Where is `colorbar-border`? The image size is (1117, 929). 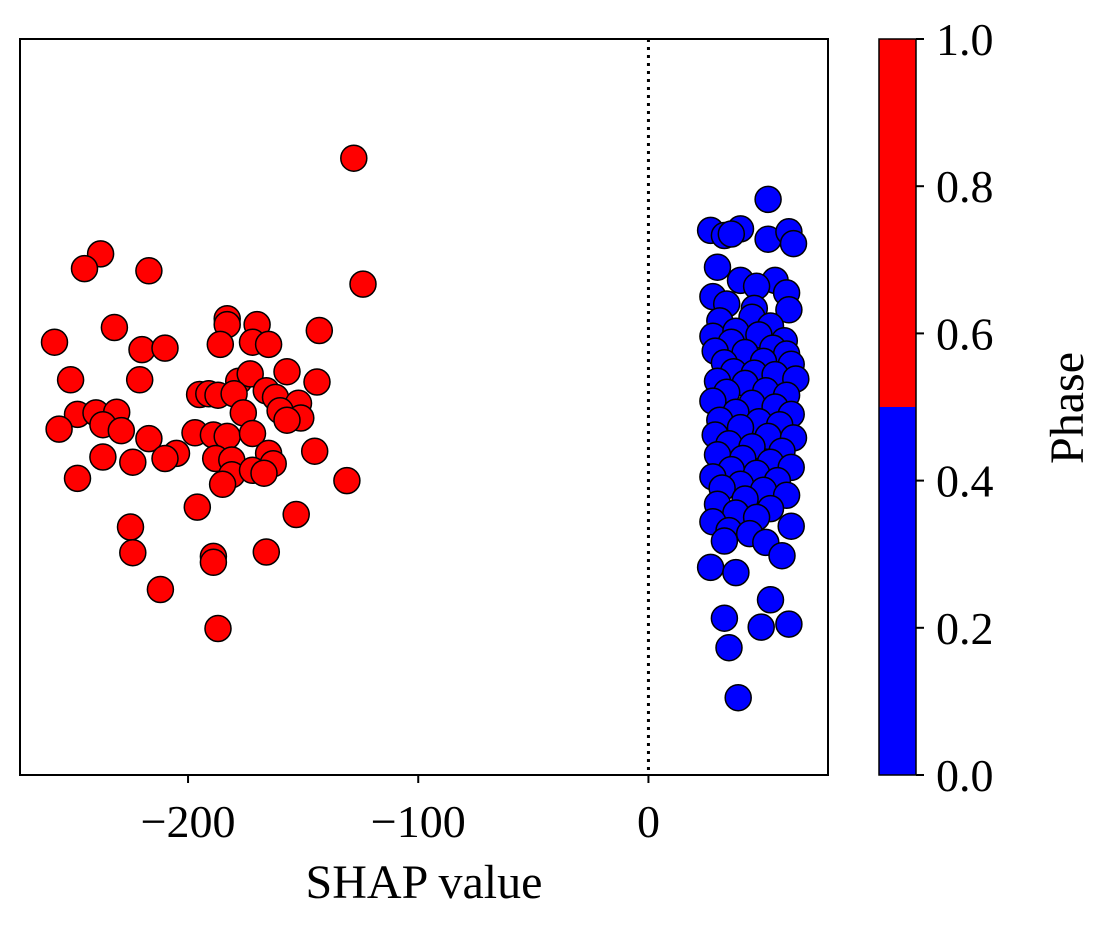 colorbar-border is located at coordinates (897, 407).